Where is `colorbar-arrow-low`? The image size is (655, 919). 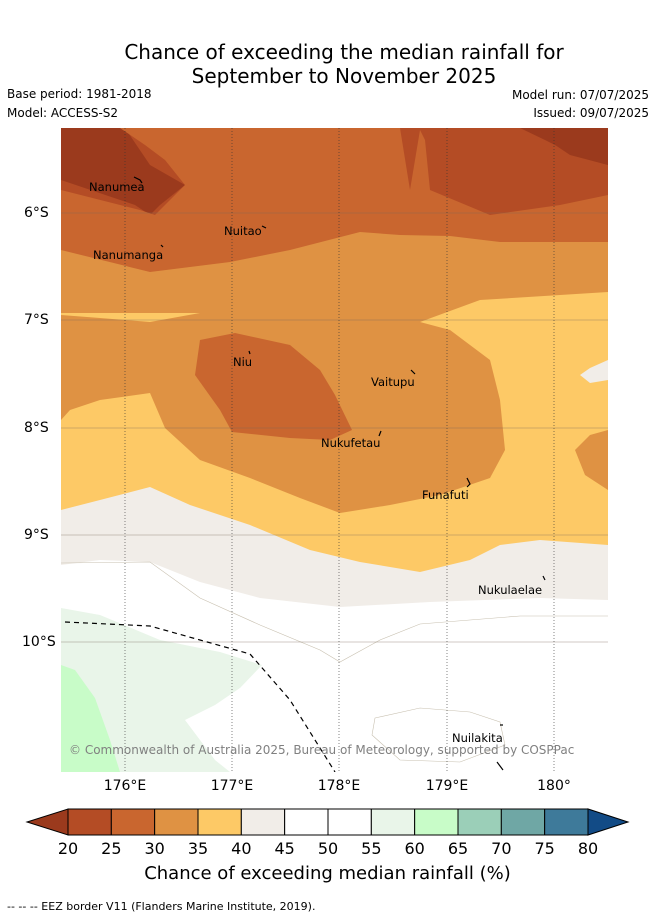 colorbar-arrow-low is located at coordinates (47, 822).